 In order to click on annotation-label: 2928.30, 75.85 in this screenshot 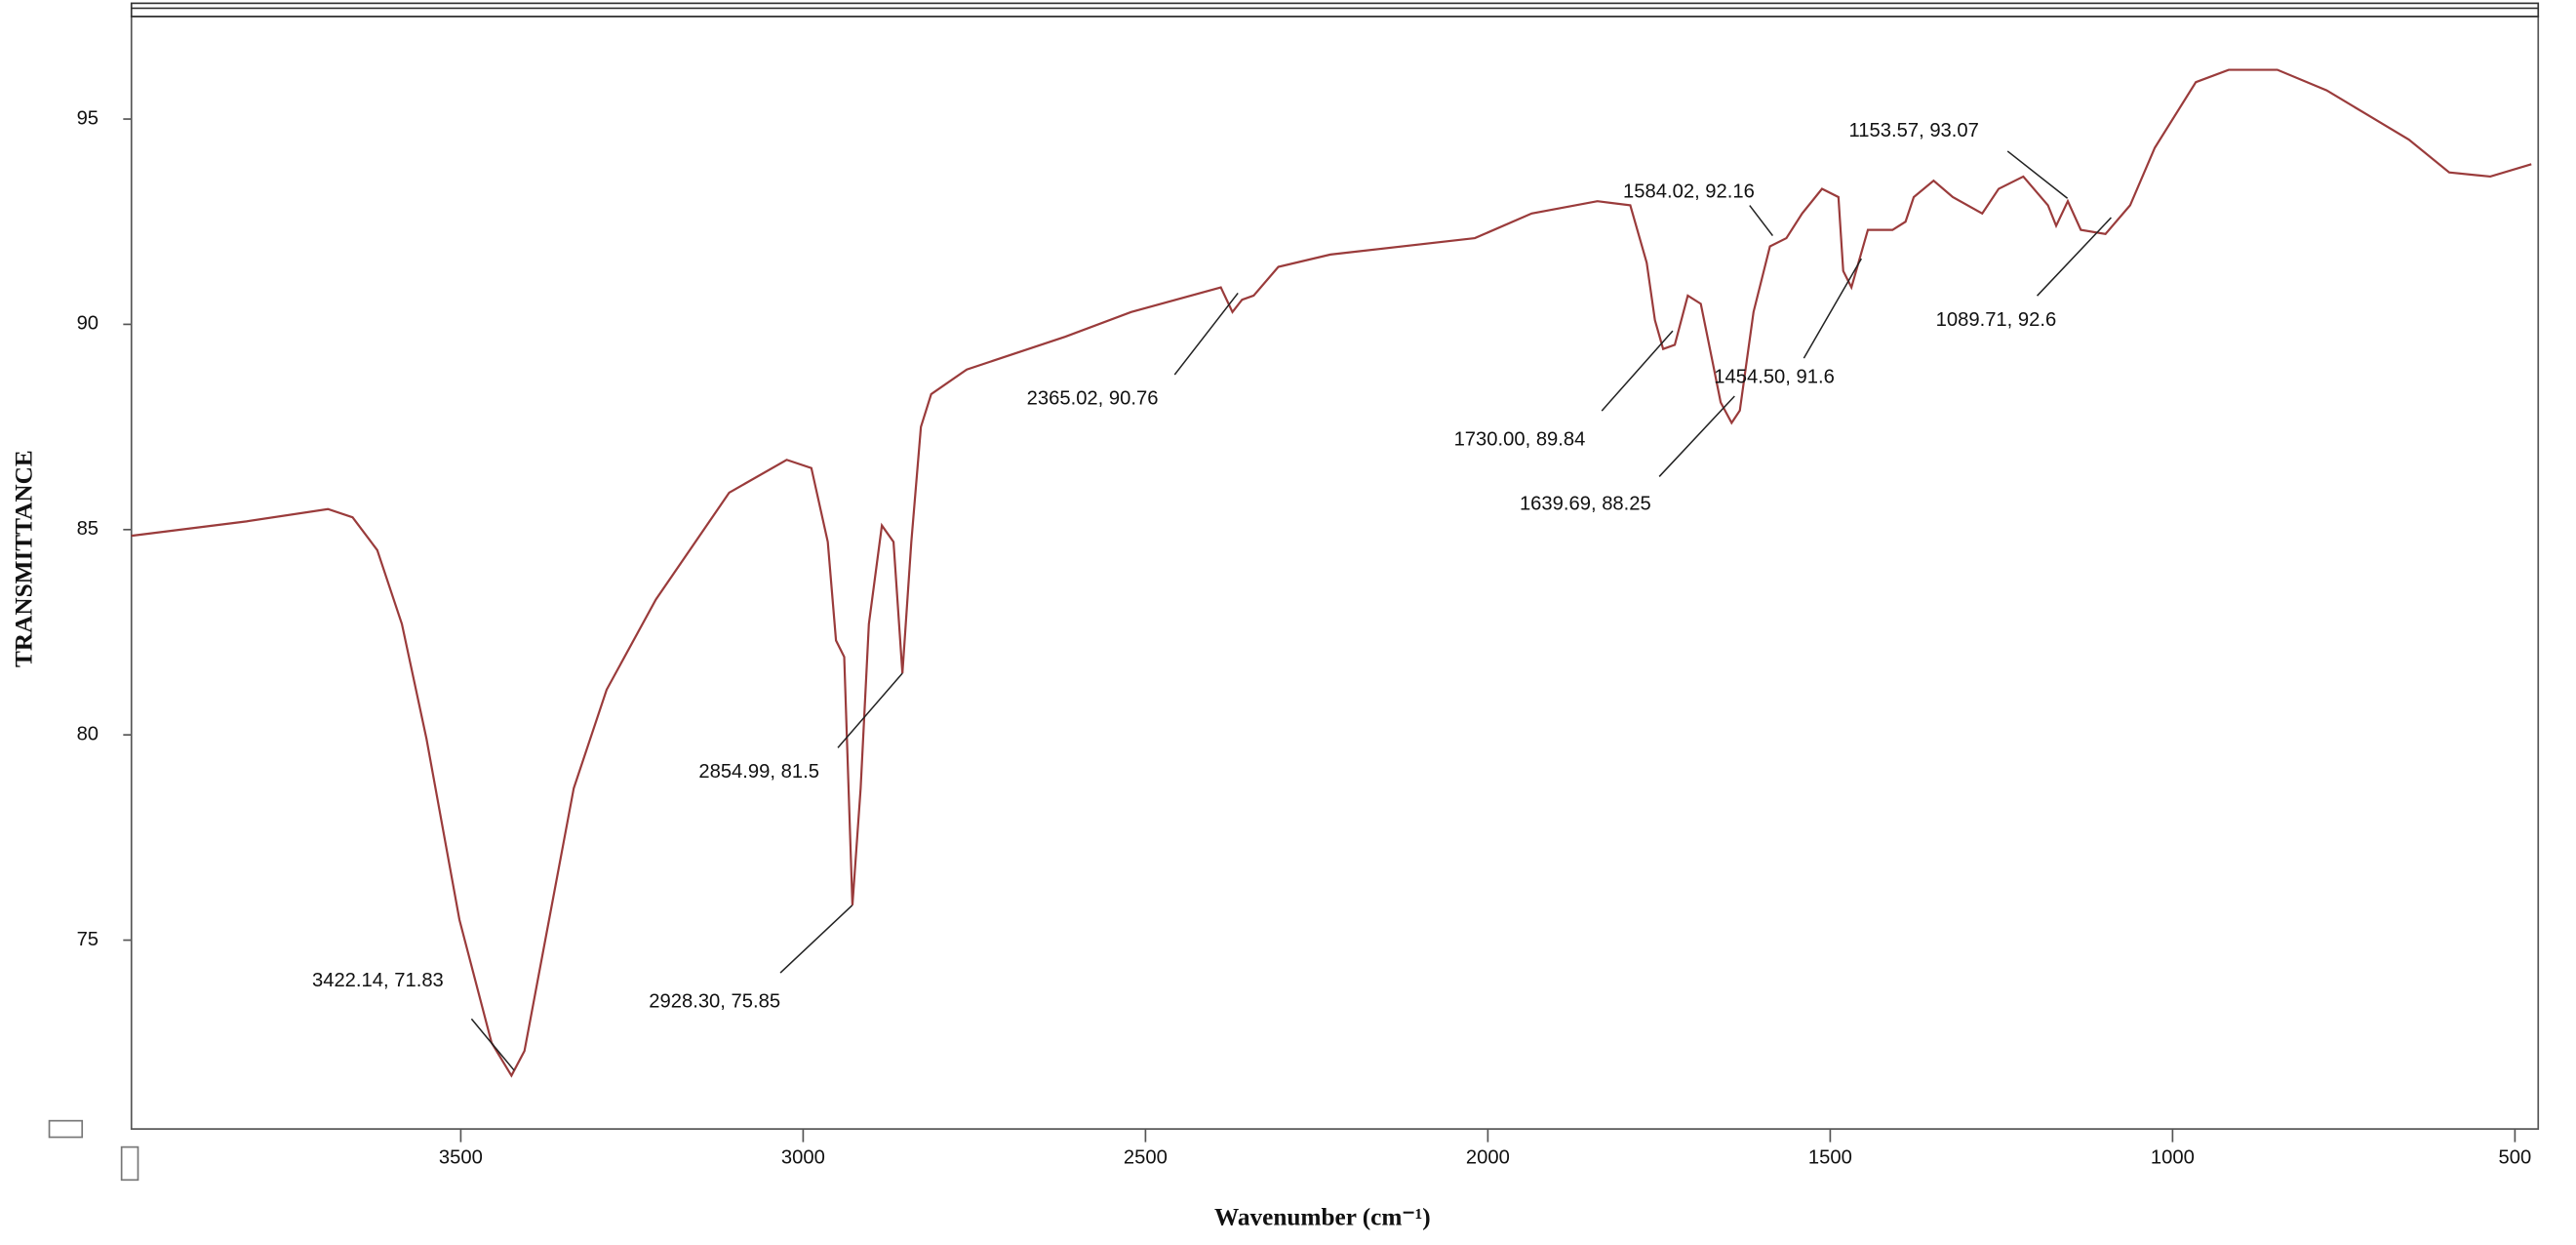, I will do `click(714, 1002)`.